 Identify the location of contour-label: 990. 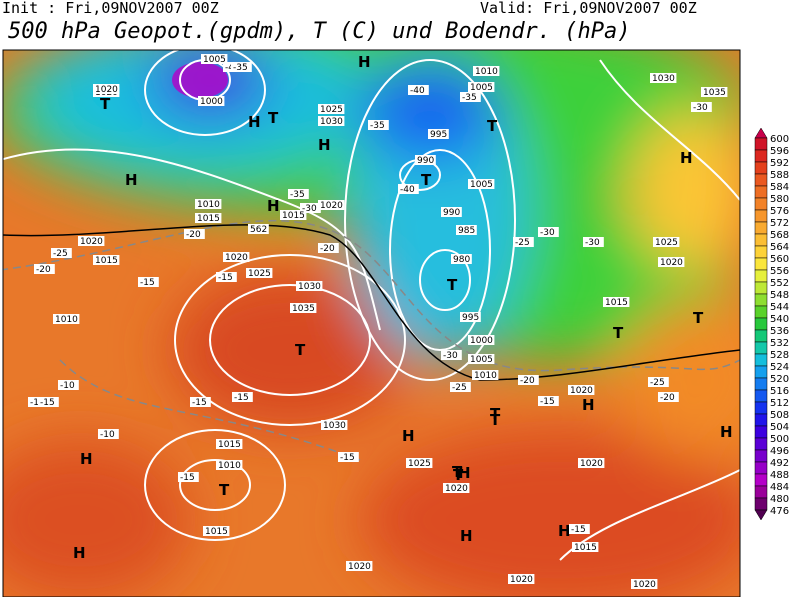
(451, 213).